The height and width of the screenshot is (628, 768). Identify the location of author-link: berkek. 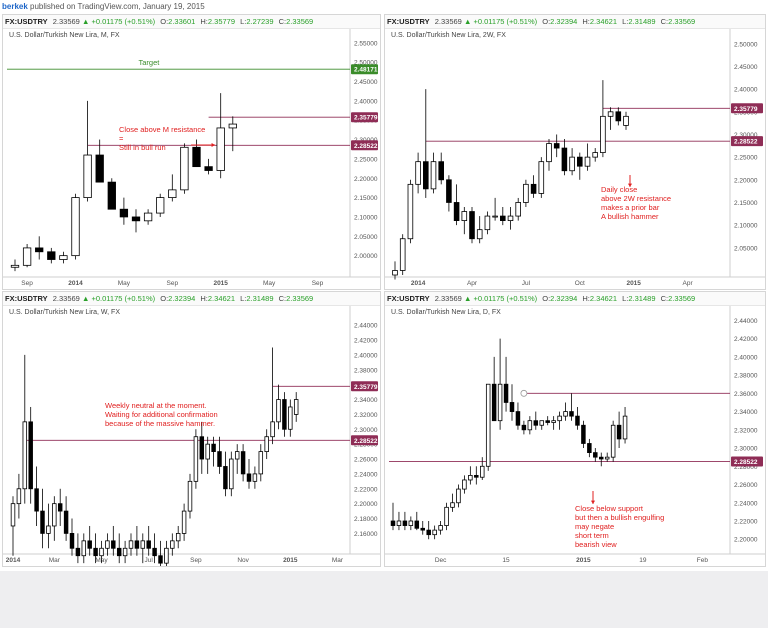
(15, 6).